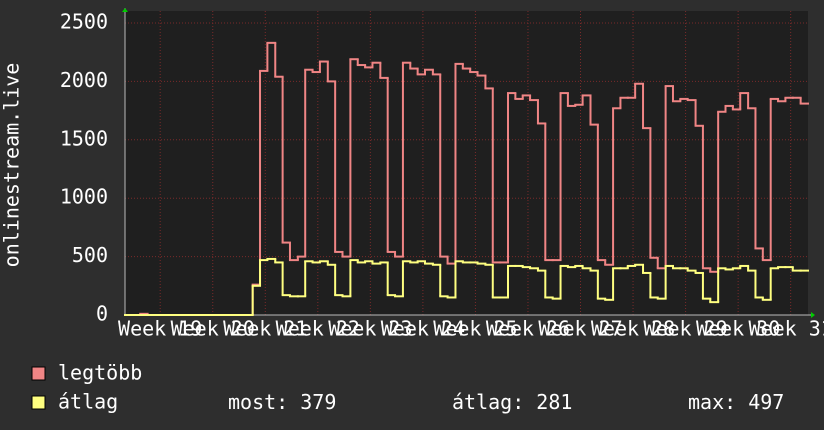  I want to click on x-tick-label: Week 19, so click(160, 329).